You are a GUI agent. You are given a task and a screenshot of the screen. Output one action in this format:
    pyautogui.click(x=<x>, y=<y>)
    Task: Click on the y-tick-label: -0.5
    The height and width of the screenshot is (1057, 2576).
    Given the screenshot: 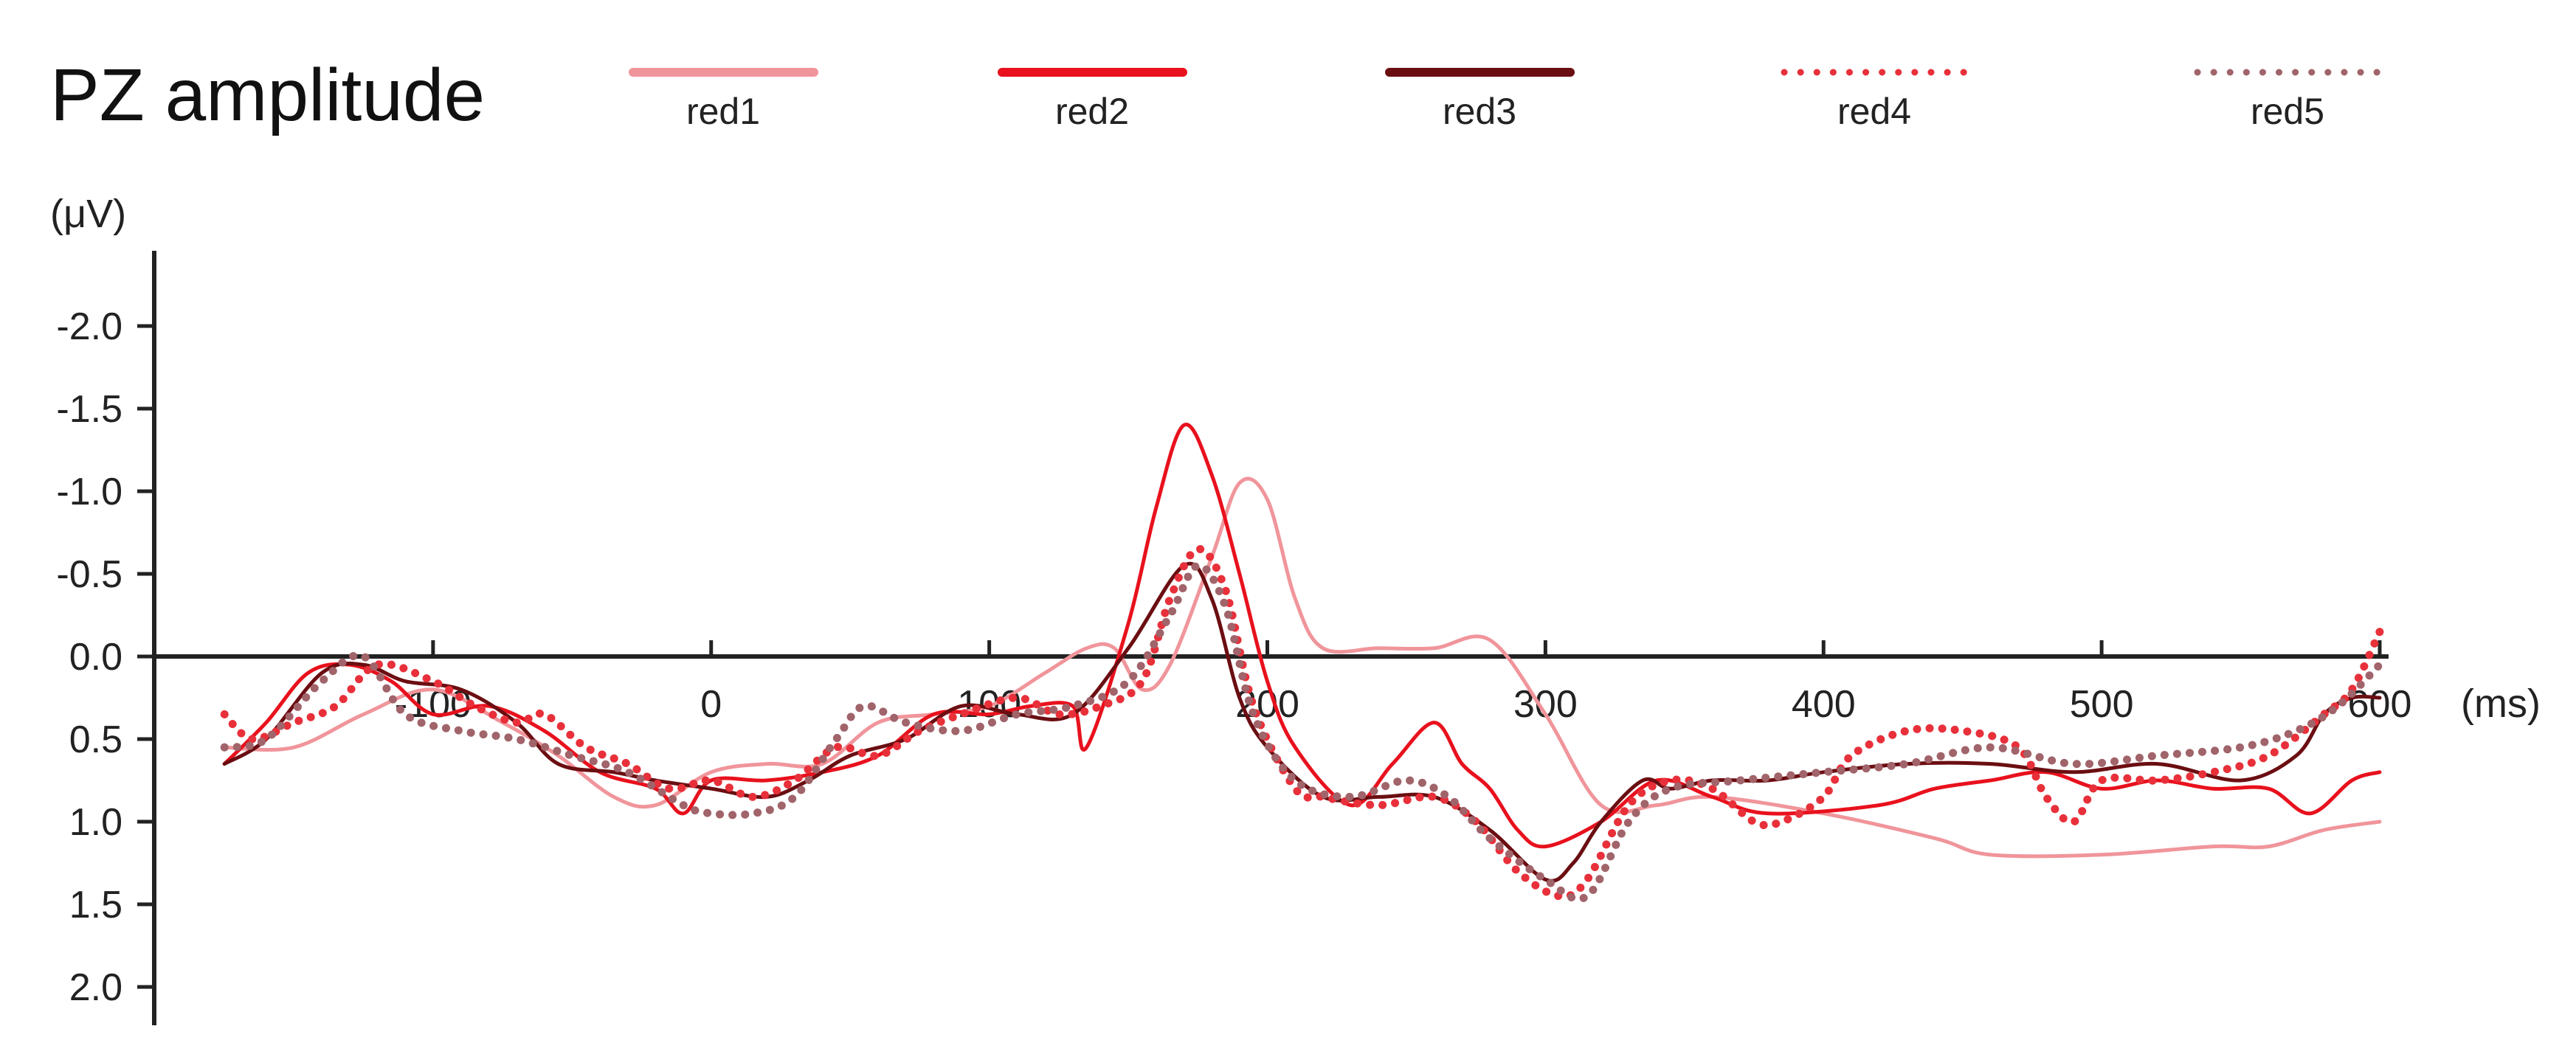 What is the action you would take?
    pyautogui.click(x=89, y=575)
    